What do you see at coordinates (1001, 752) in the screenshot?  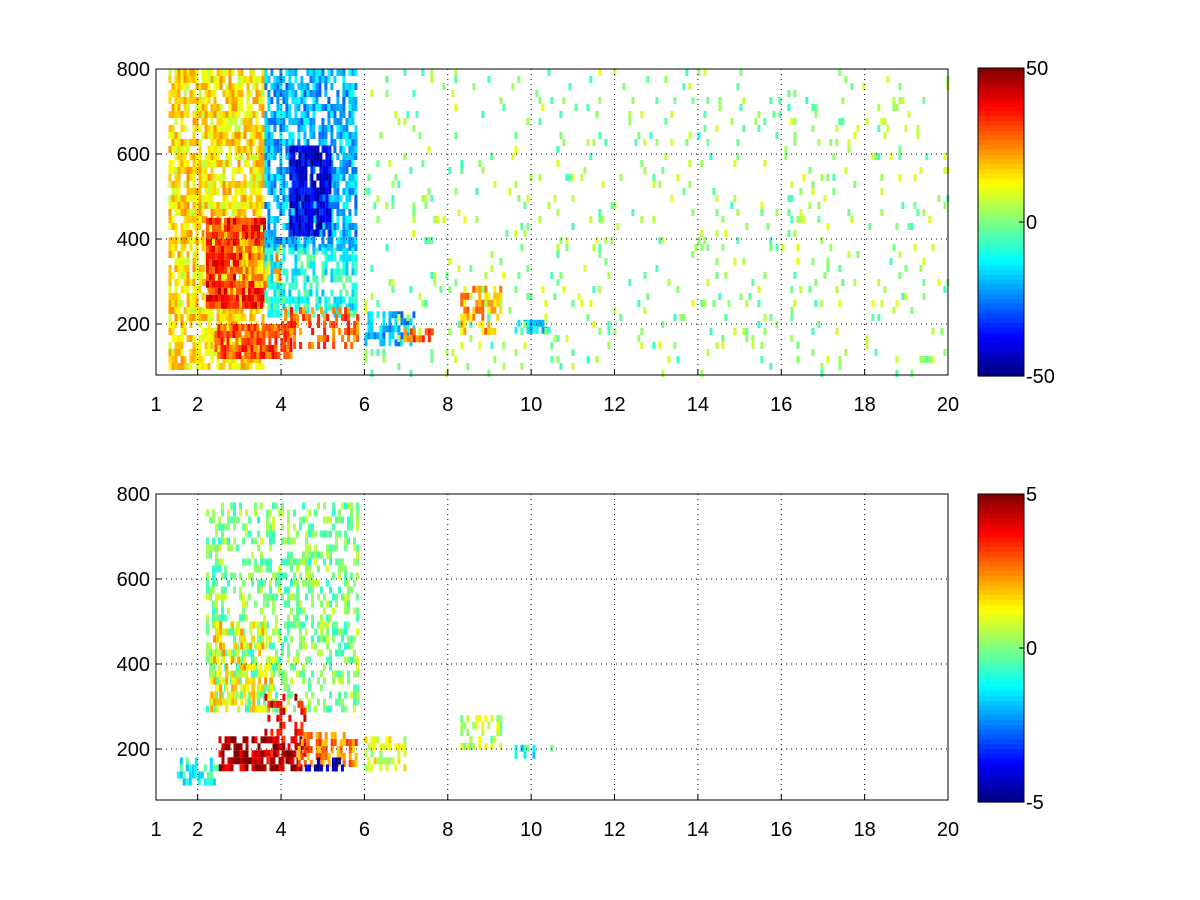 I see `colorbar-segment` at bounding box center [1001, 752].